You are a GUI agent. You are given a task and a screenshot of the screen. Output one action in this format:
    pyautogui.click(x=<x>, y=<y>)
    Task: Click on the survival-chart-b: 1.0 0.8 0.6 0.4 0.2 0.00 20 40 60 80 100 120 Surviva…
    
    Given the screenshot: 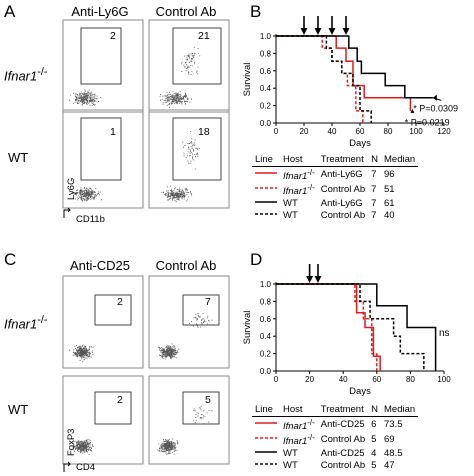 What is the action you would take?
    pyautogui.click(x=350, y=82)
    